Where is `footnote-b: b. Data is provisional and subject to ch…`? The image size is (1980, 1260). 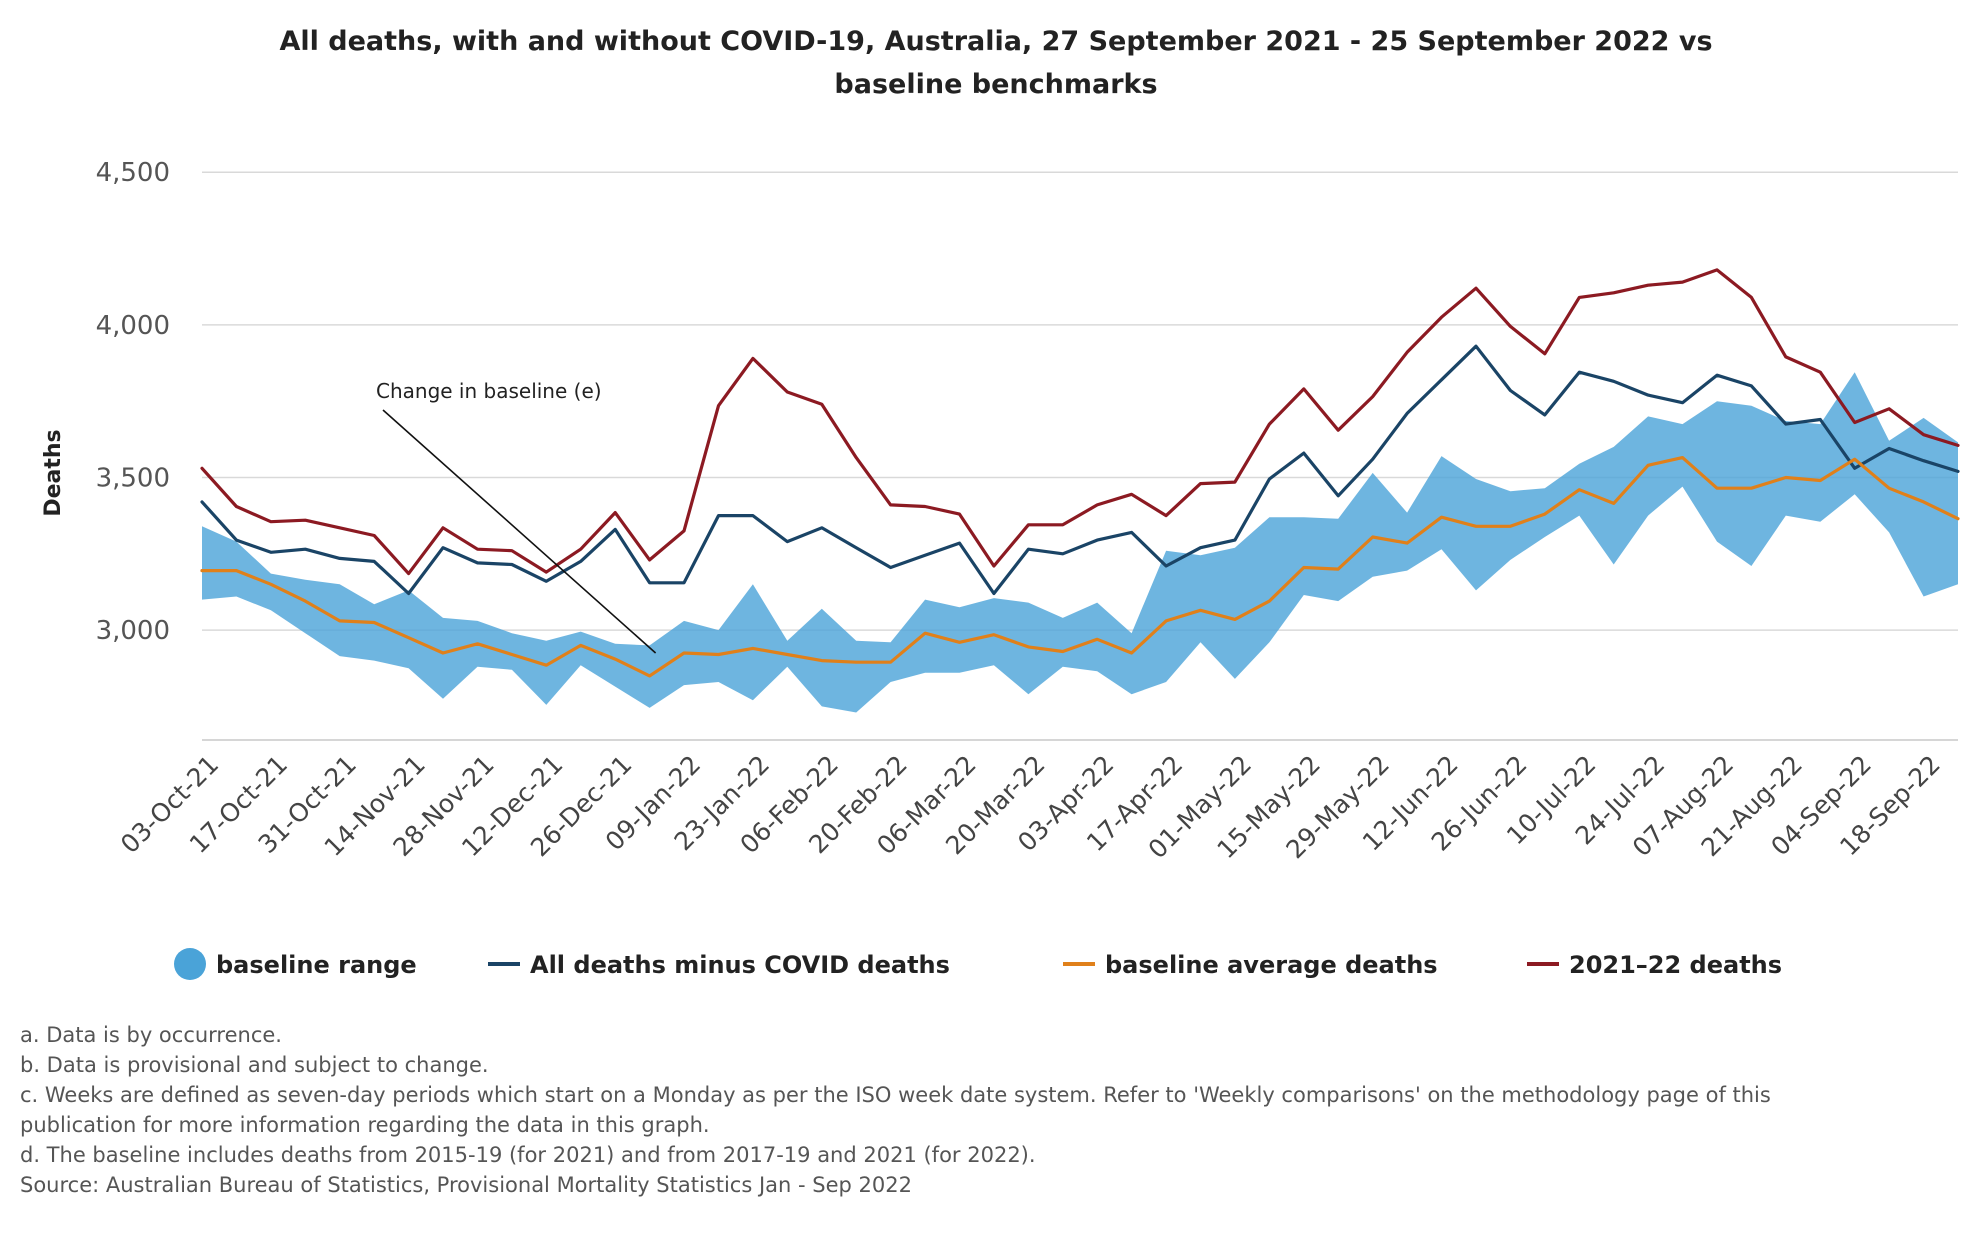 footnote-b: b. Data is provisional and subject to ch… is located at coordinates (254, 1065).